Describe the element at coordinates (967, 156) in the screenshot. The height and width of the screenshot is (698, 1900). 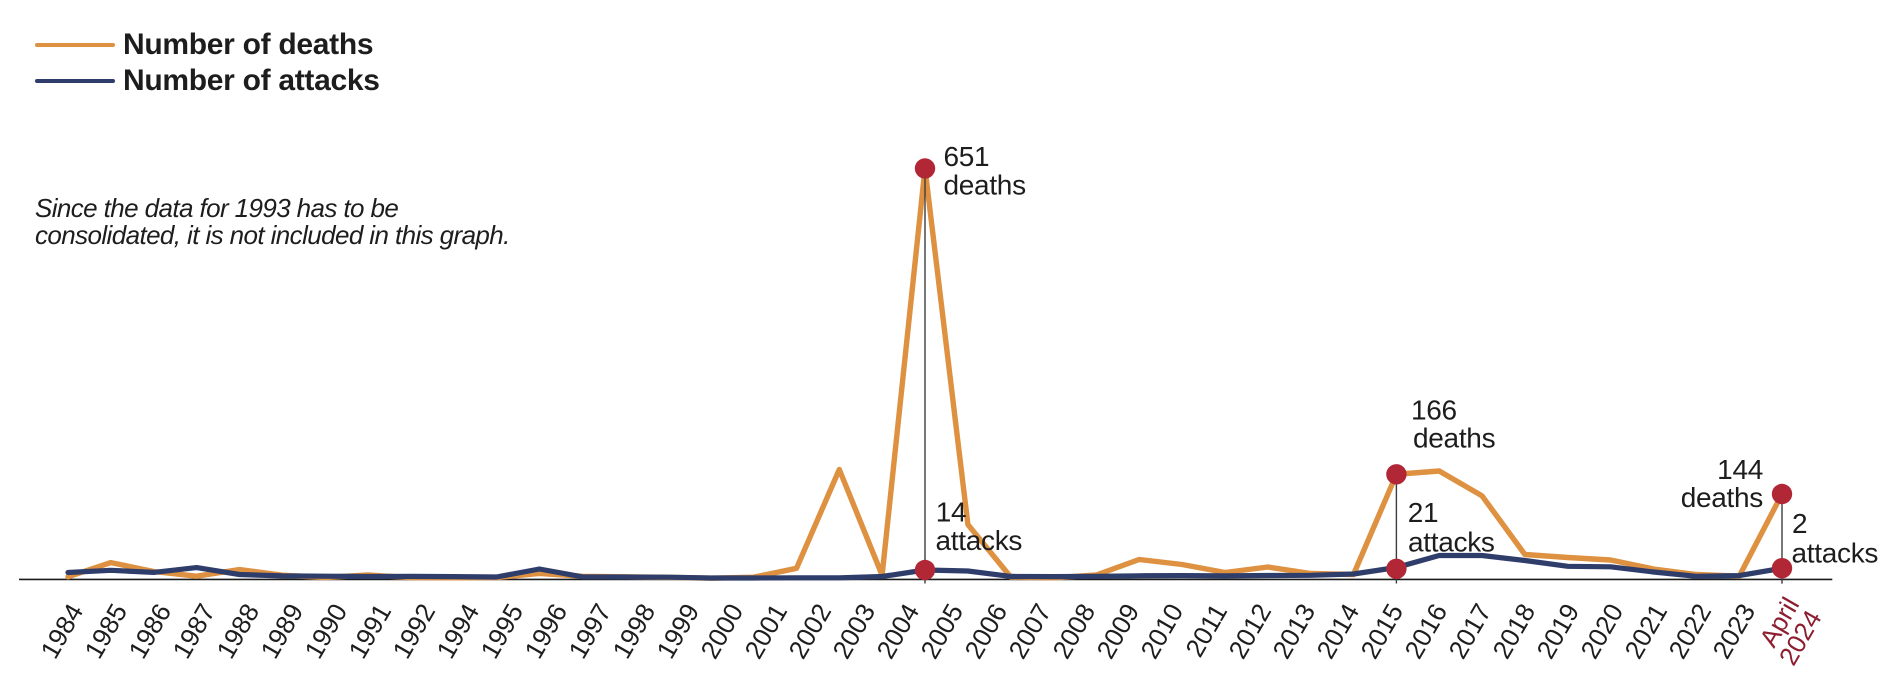
I see `svg-text: 651` at that location.